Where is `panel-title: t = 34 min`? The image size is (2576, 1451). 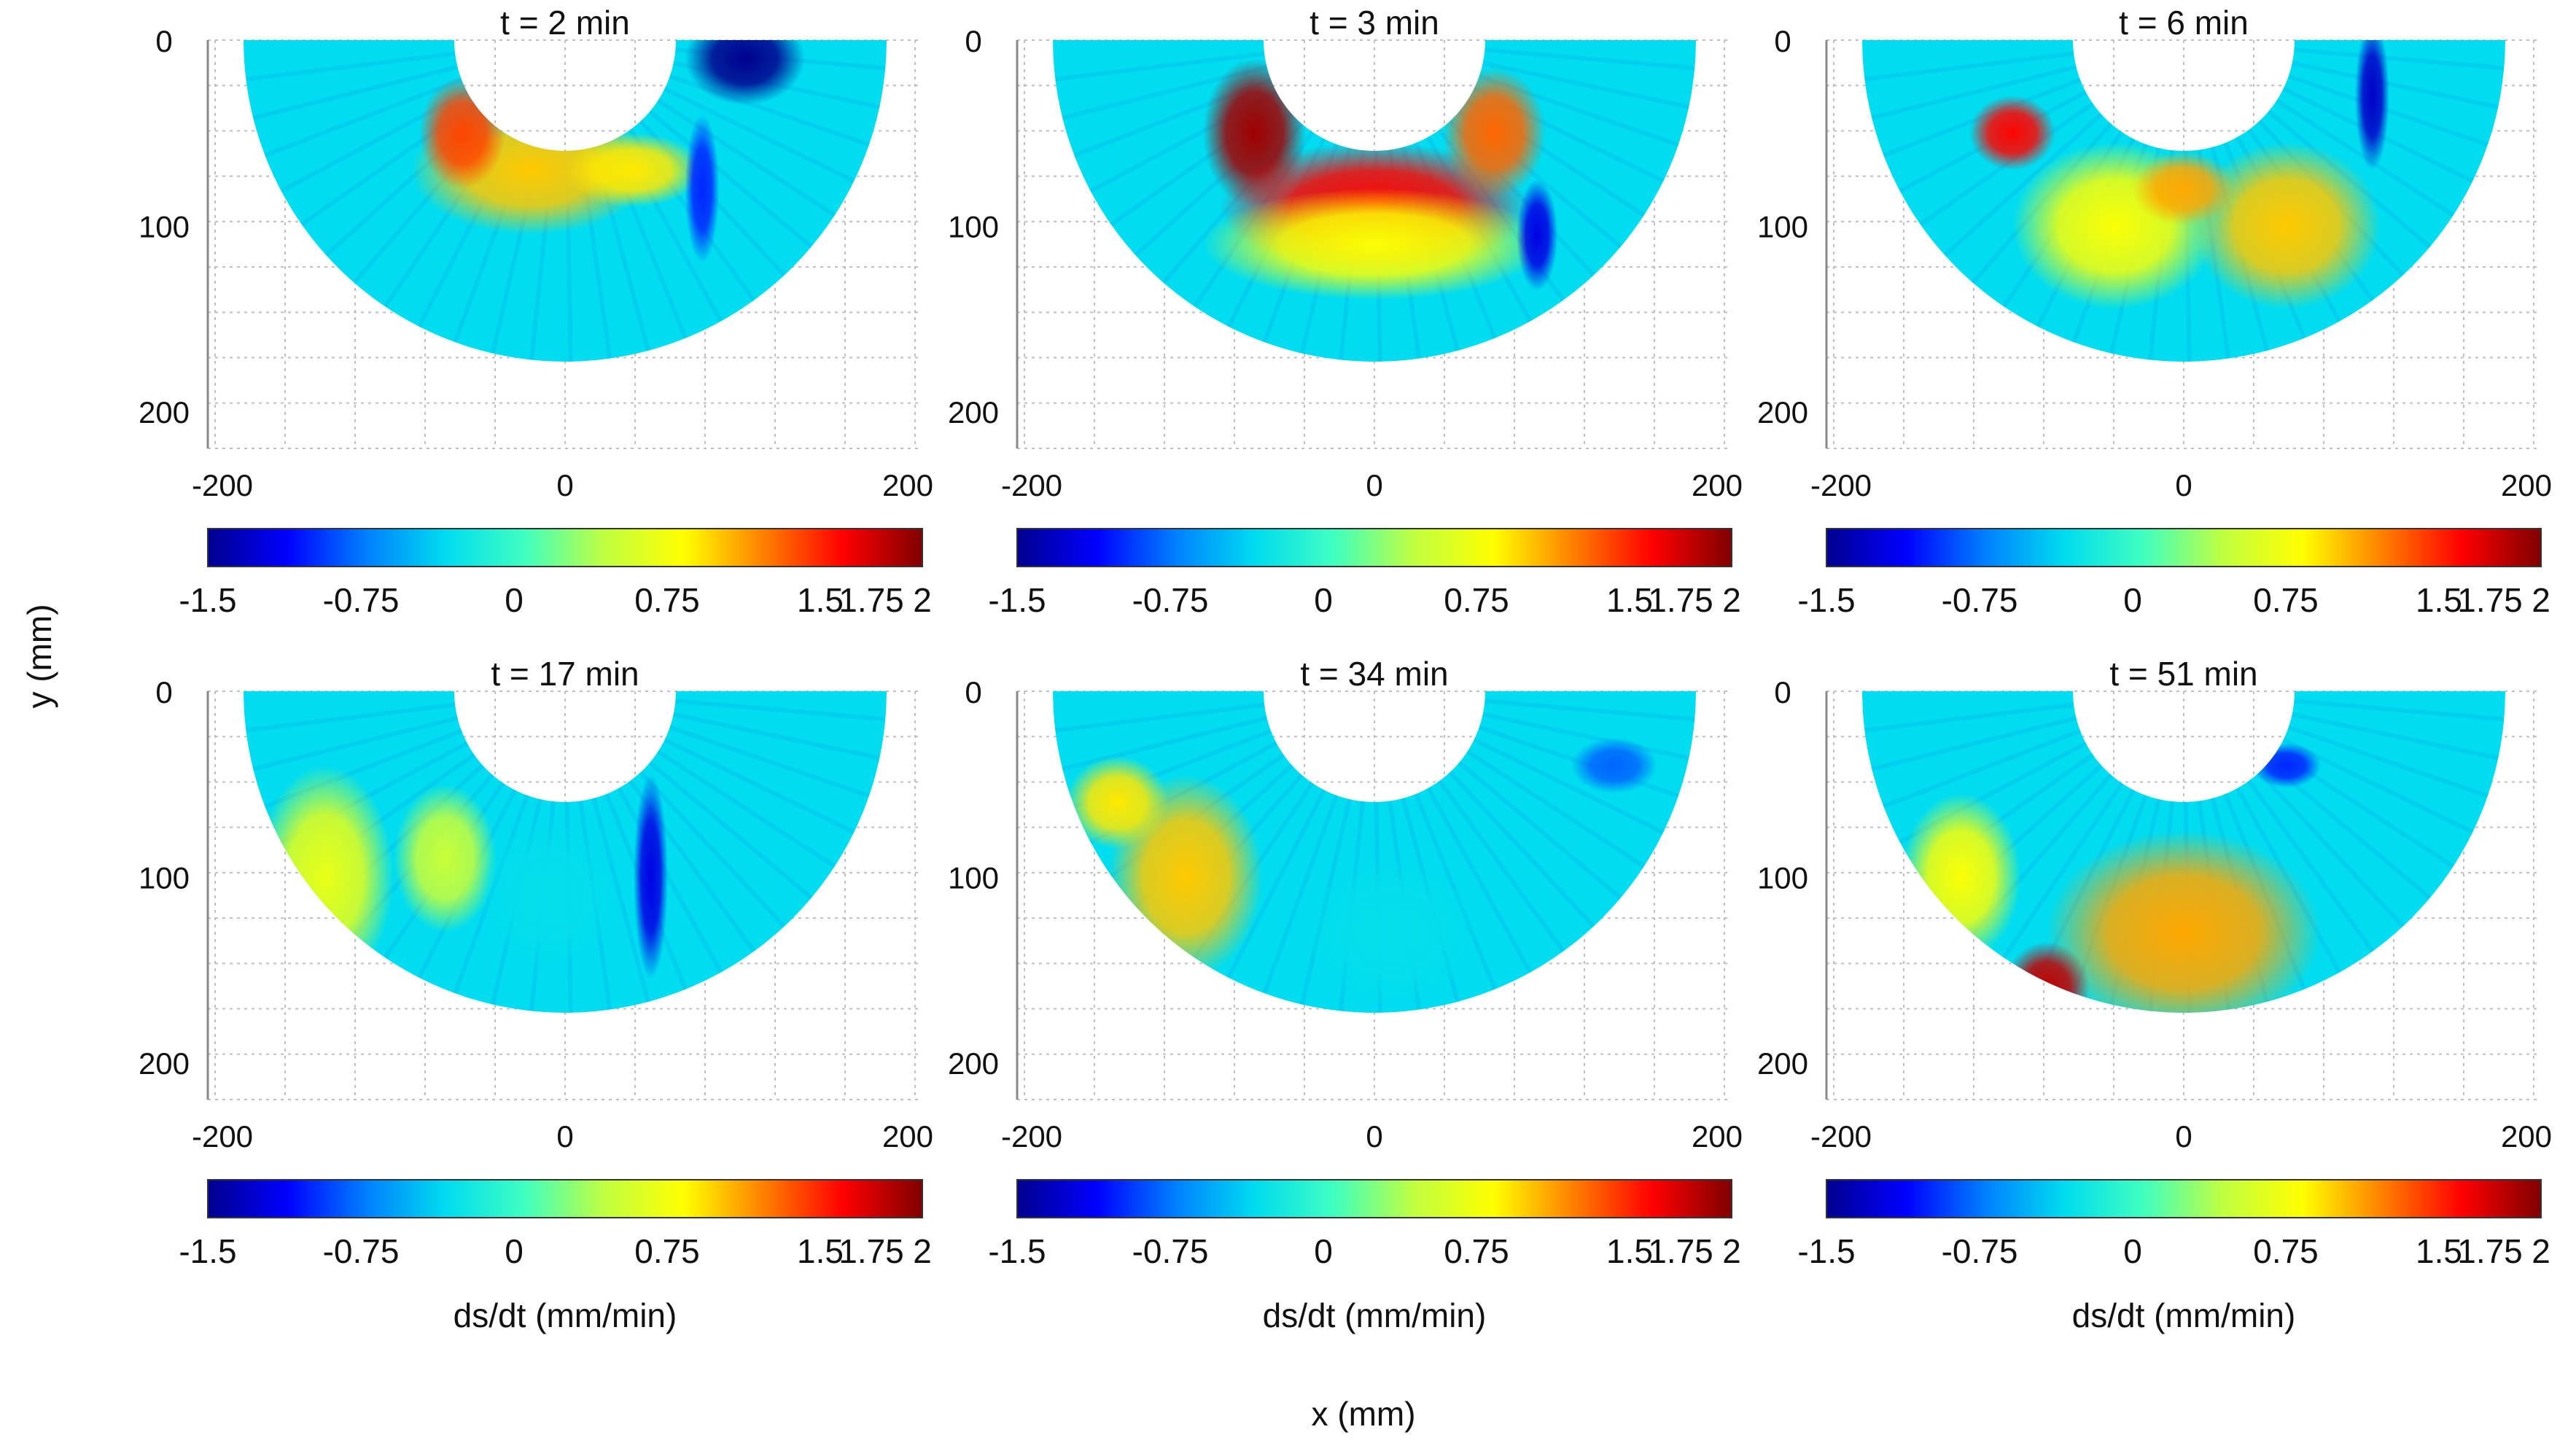
panel-title: t = 34 min is located at coordinates (1374, 674).